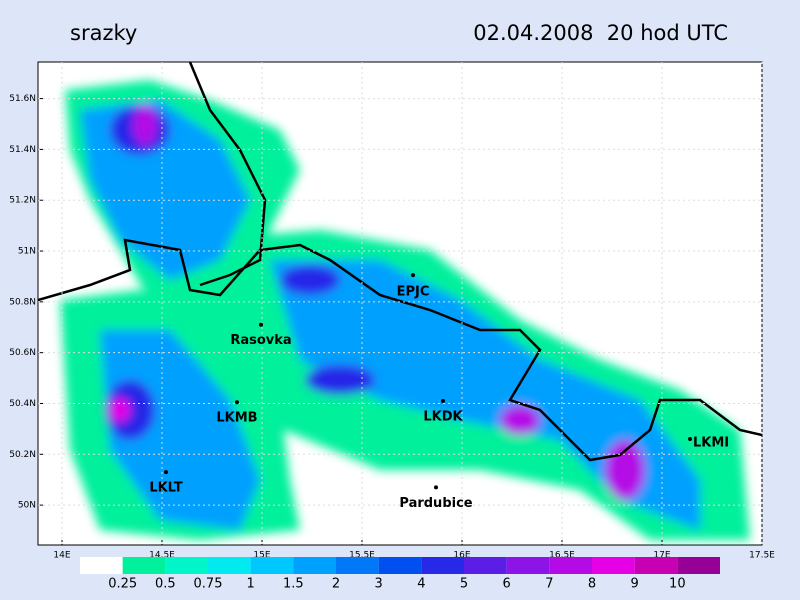 The height and width of the screenshot is (600, 800). What do you see at coordinates (236, 418) in the screenshot?
I see `station-label: LKMB` at bounding box center [236, 418].